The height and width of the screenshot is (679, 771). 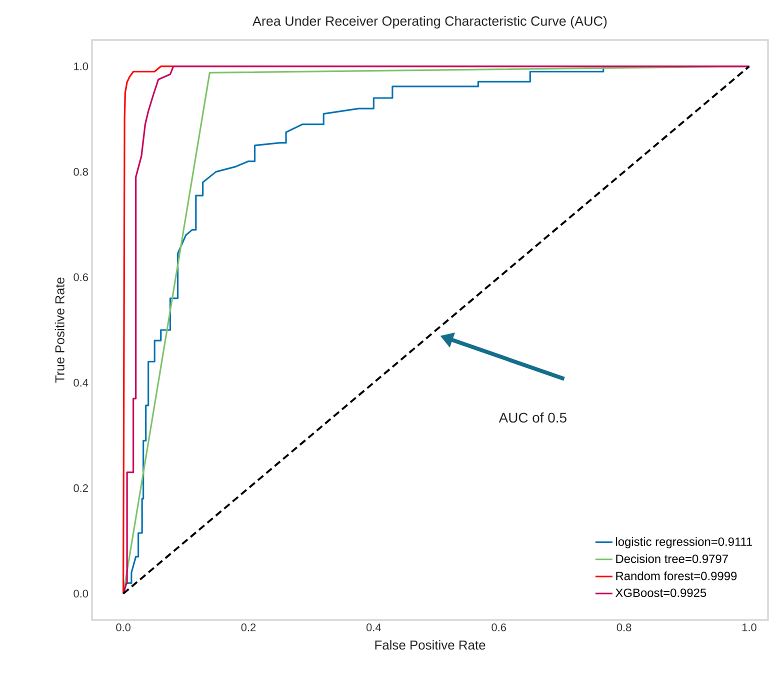 I want to click on x-axis-title: False Positive Rate, so click(x=430, y=645).